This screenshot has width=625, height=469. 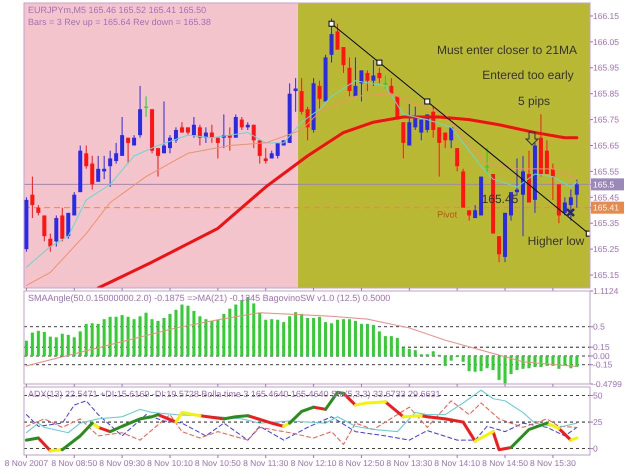 I want to click on y-tick-label: 165.15, so click(x=606, y=275).